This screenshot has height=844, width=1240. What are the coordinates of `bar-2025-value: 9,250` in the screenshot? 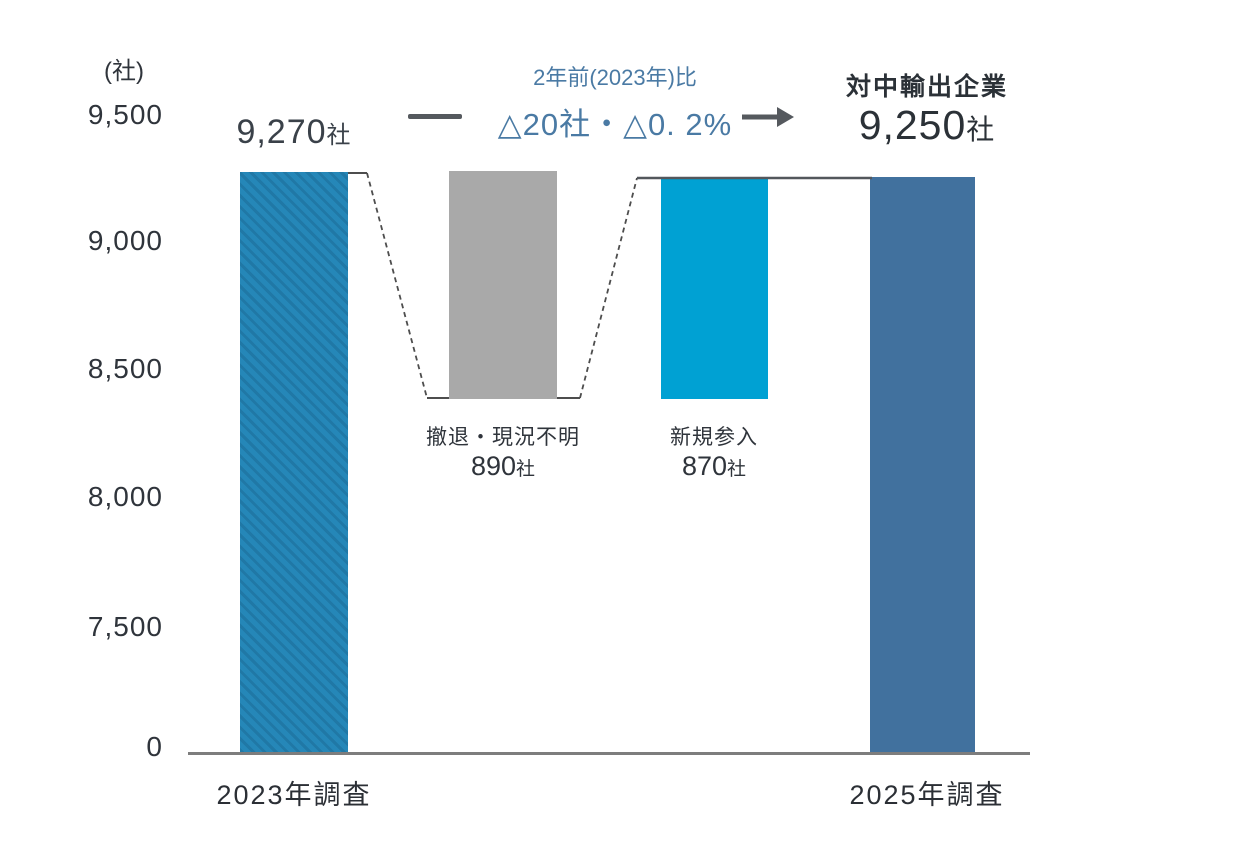 It's located at (912, 125).